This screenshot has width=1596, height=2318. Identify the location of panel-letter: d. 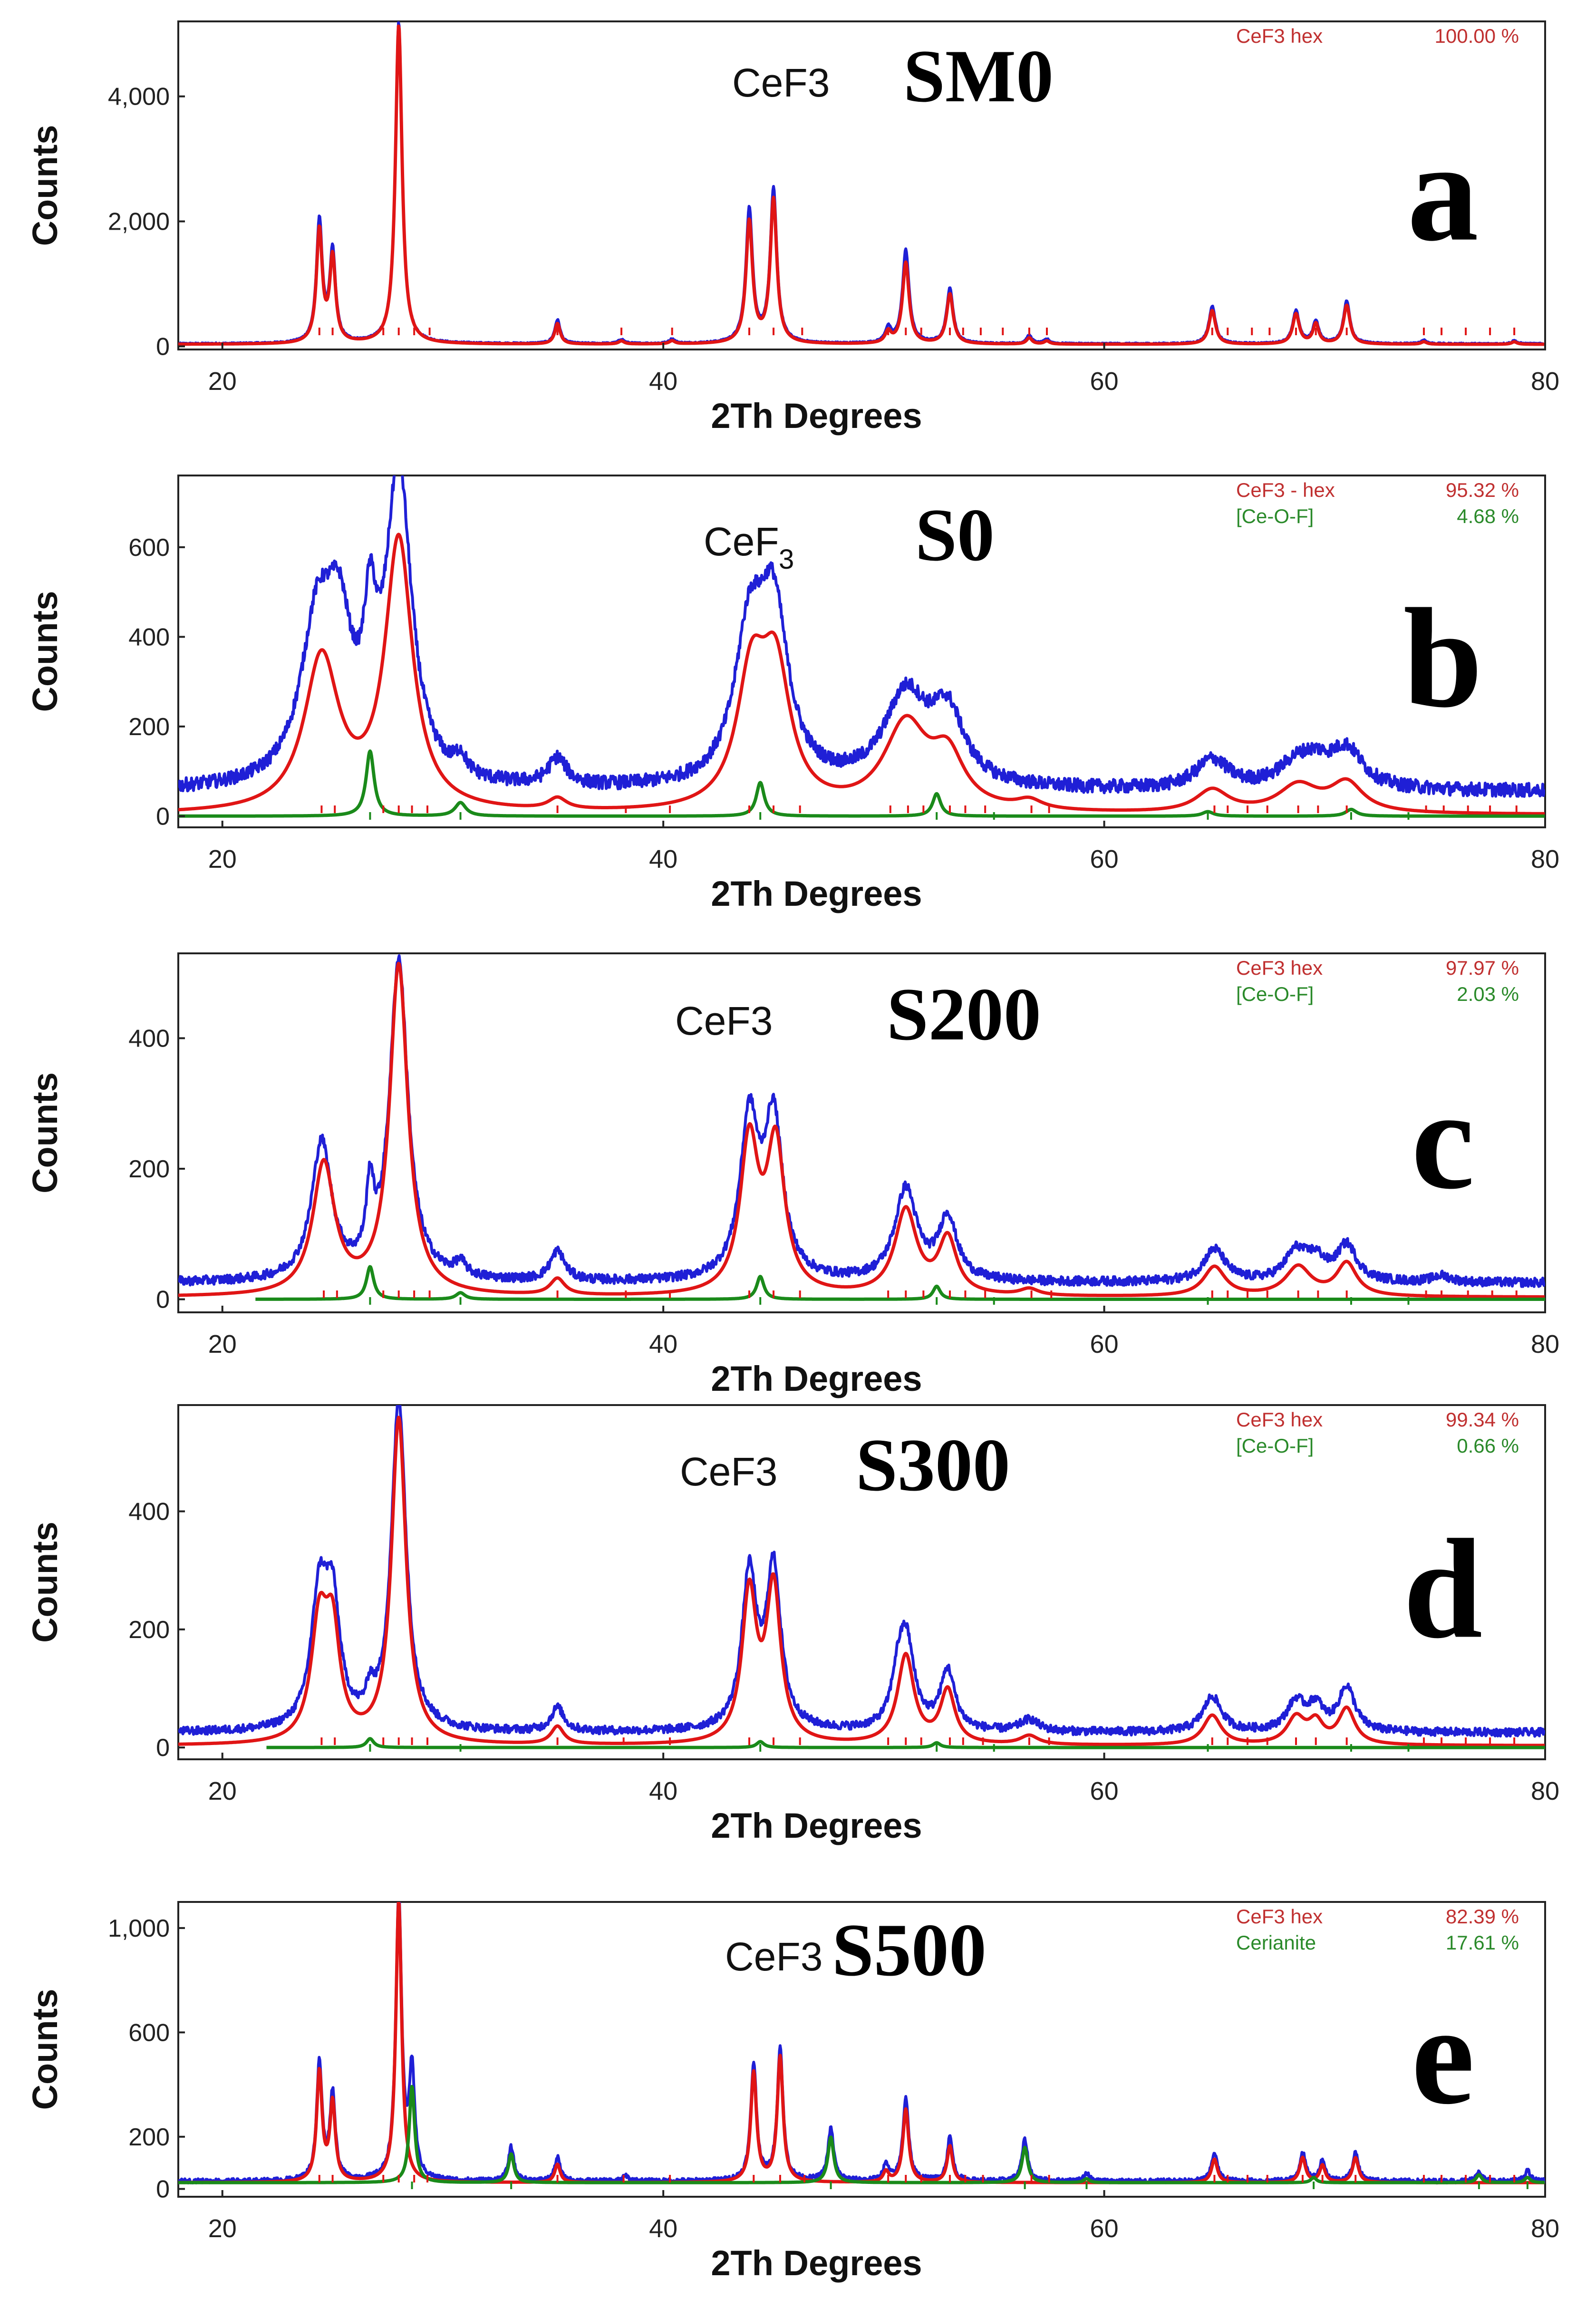
(1443, 1589).